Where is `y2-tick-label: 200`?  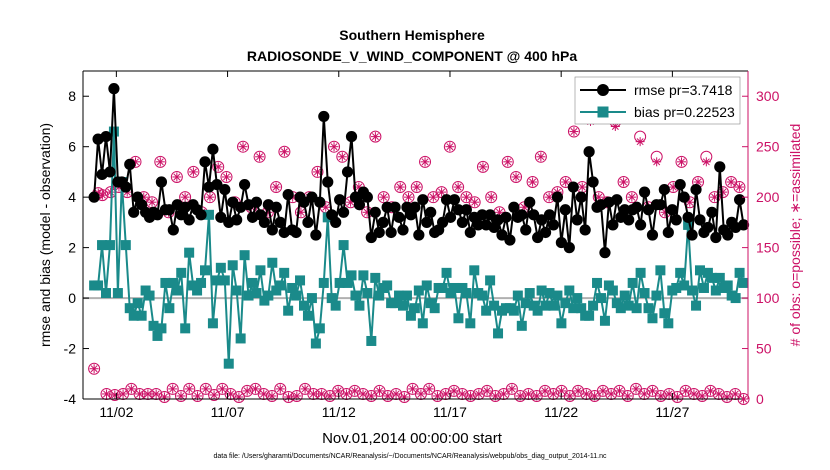 y2-tick-label: 200 is located at coordinates (768, 197).